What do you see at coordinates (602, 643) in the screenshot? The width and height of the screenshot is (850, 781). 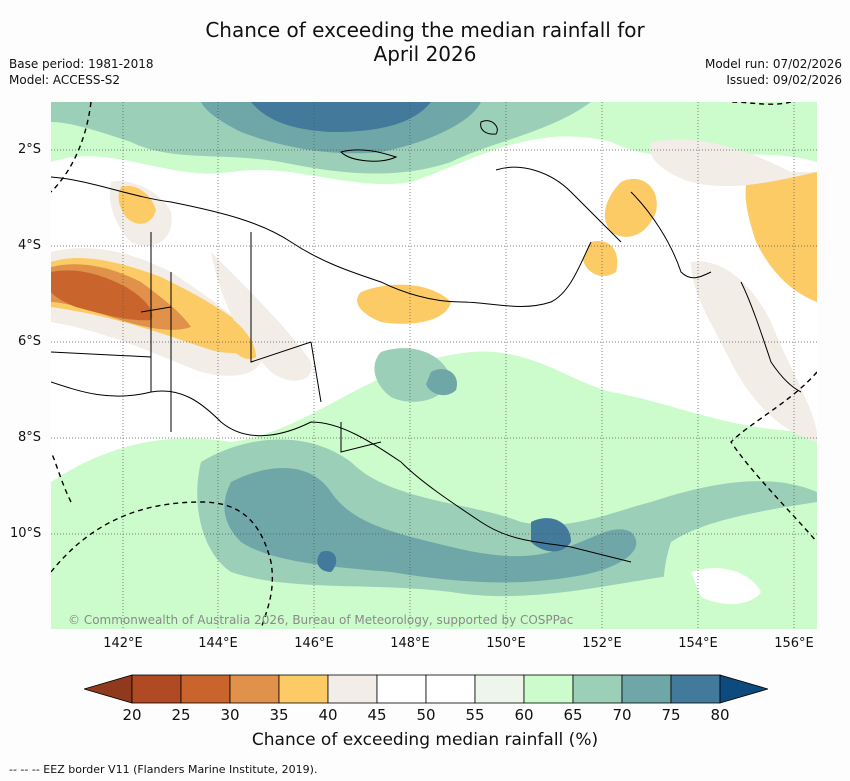 I see `lon-label-152e: 152°E` at bounding box center [602, 643].